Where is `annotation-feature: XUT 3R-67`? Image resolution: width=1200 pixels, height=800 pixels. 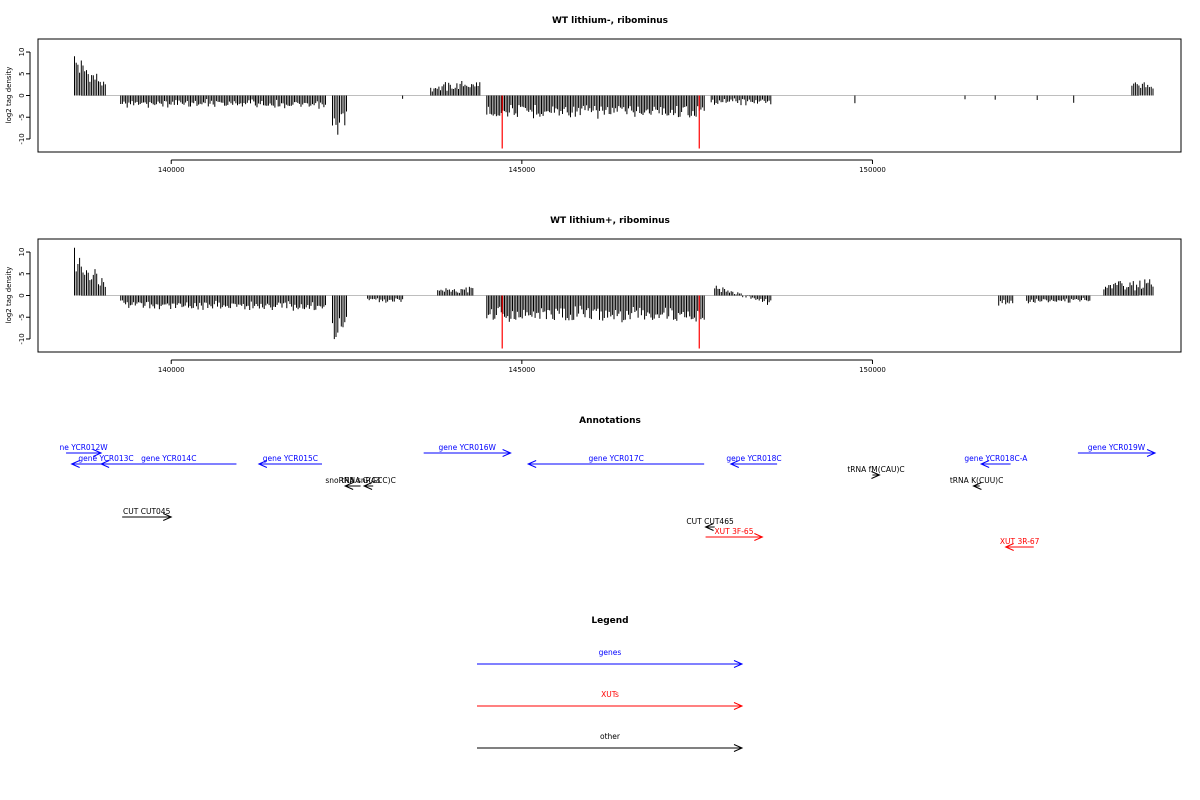
annotation-feature: XUT 3R-67 is located at coordinates (1020, 544).